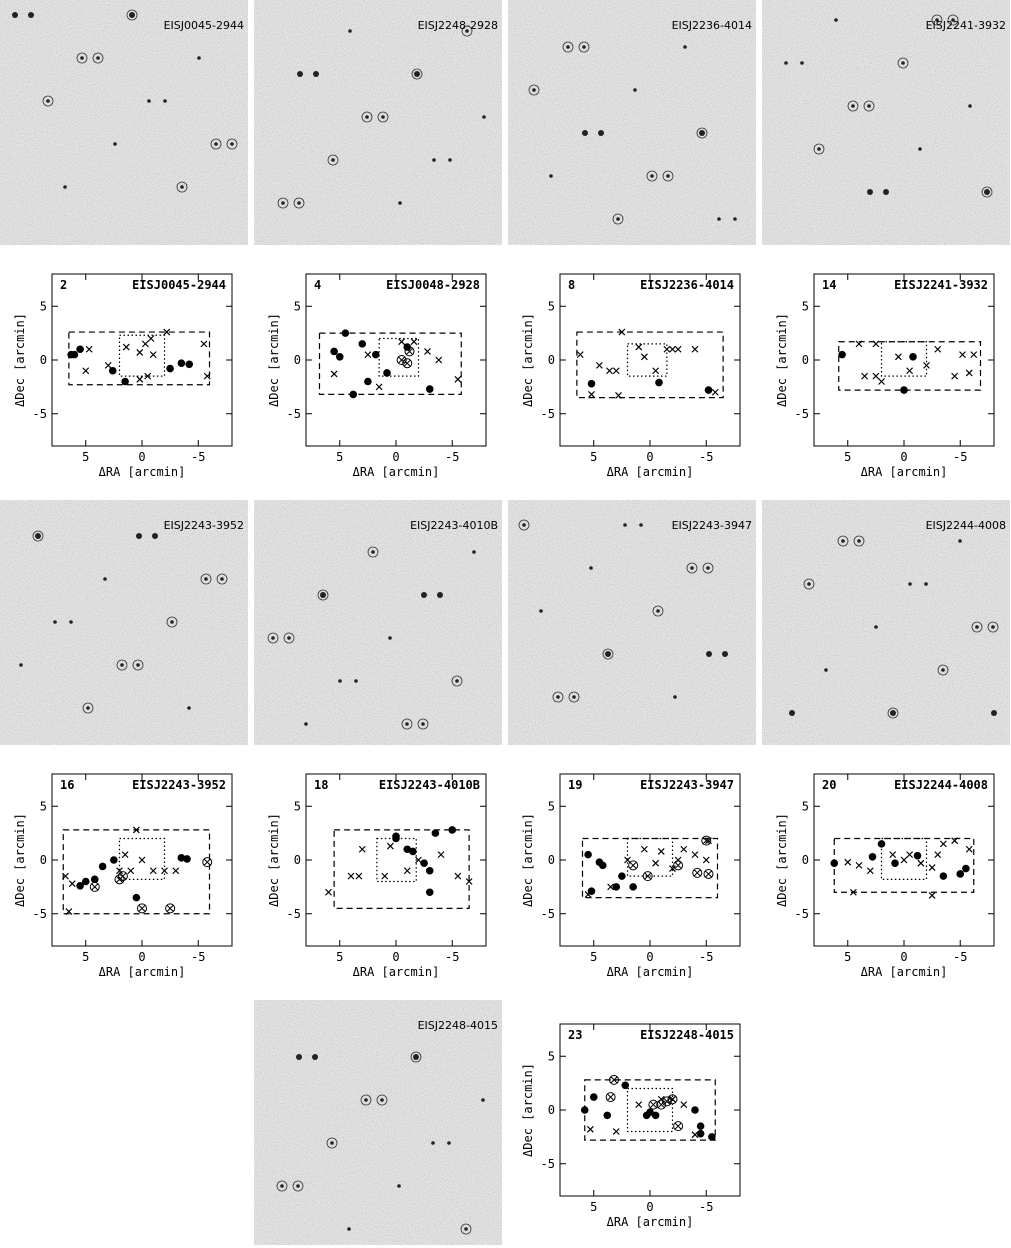 This screenshot has width=1011, height=1248. I want to click on plot-frame, so click(650, 860).